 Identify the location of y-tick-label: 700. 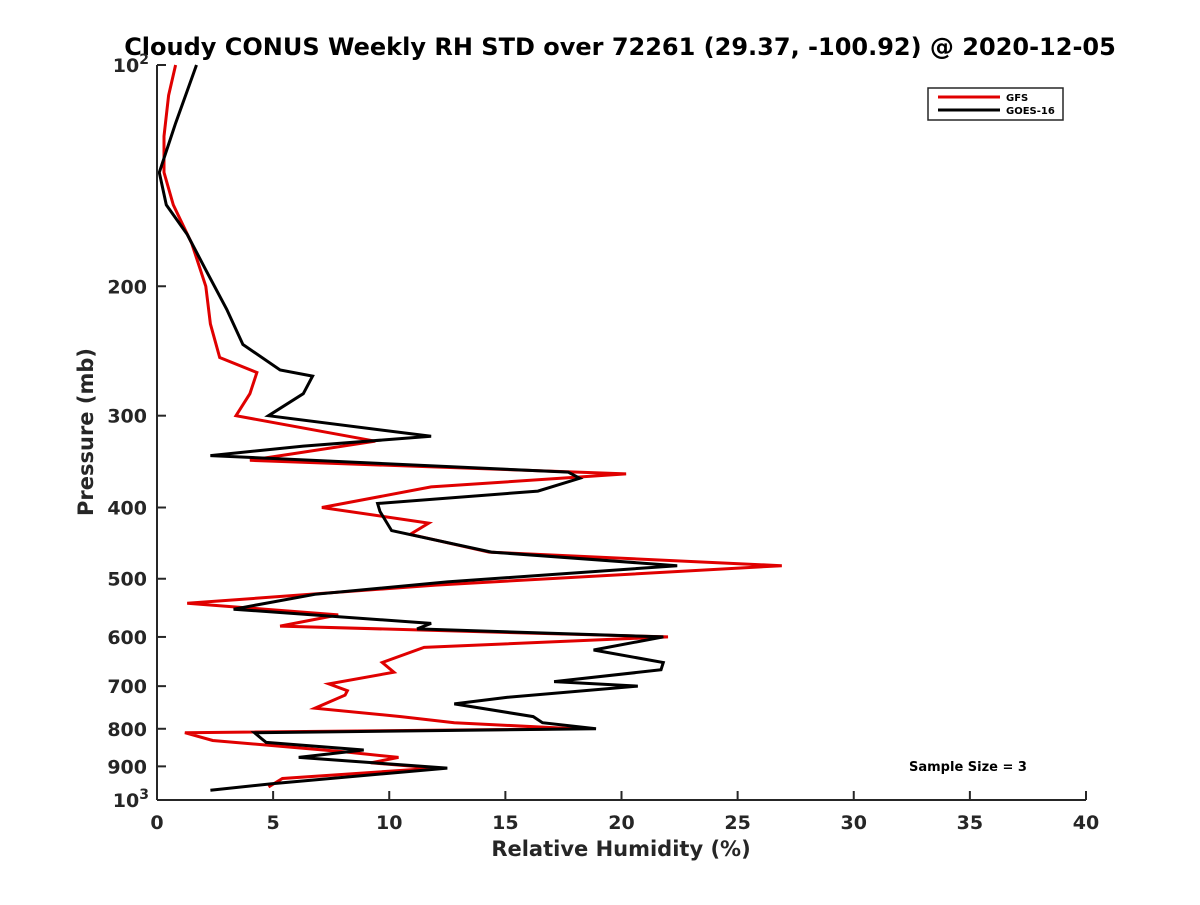
(127, 687).